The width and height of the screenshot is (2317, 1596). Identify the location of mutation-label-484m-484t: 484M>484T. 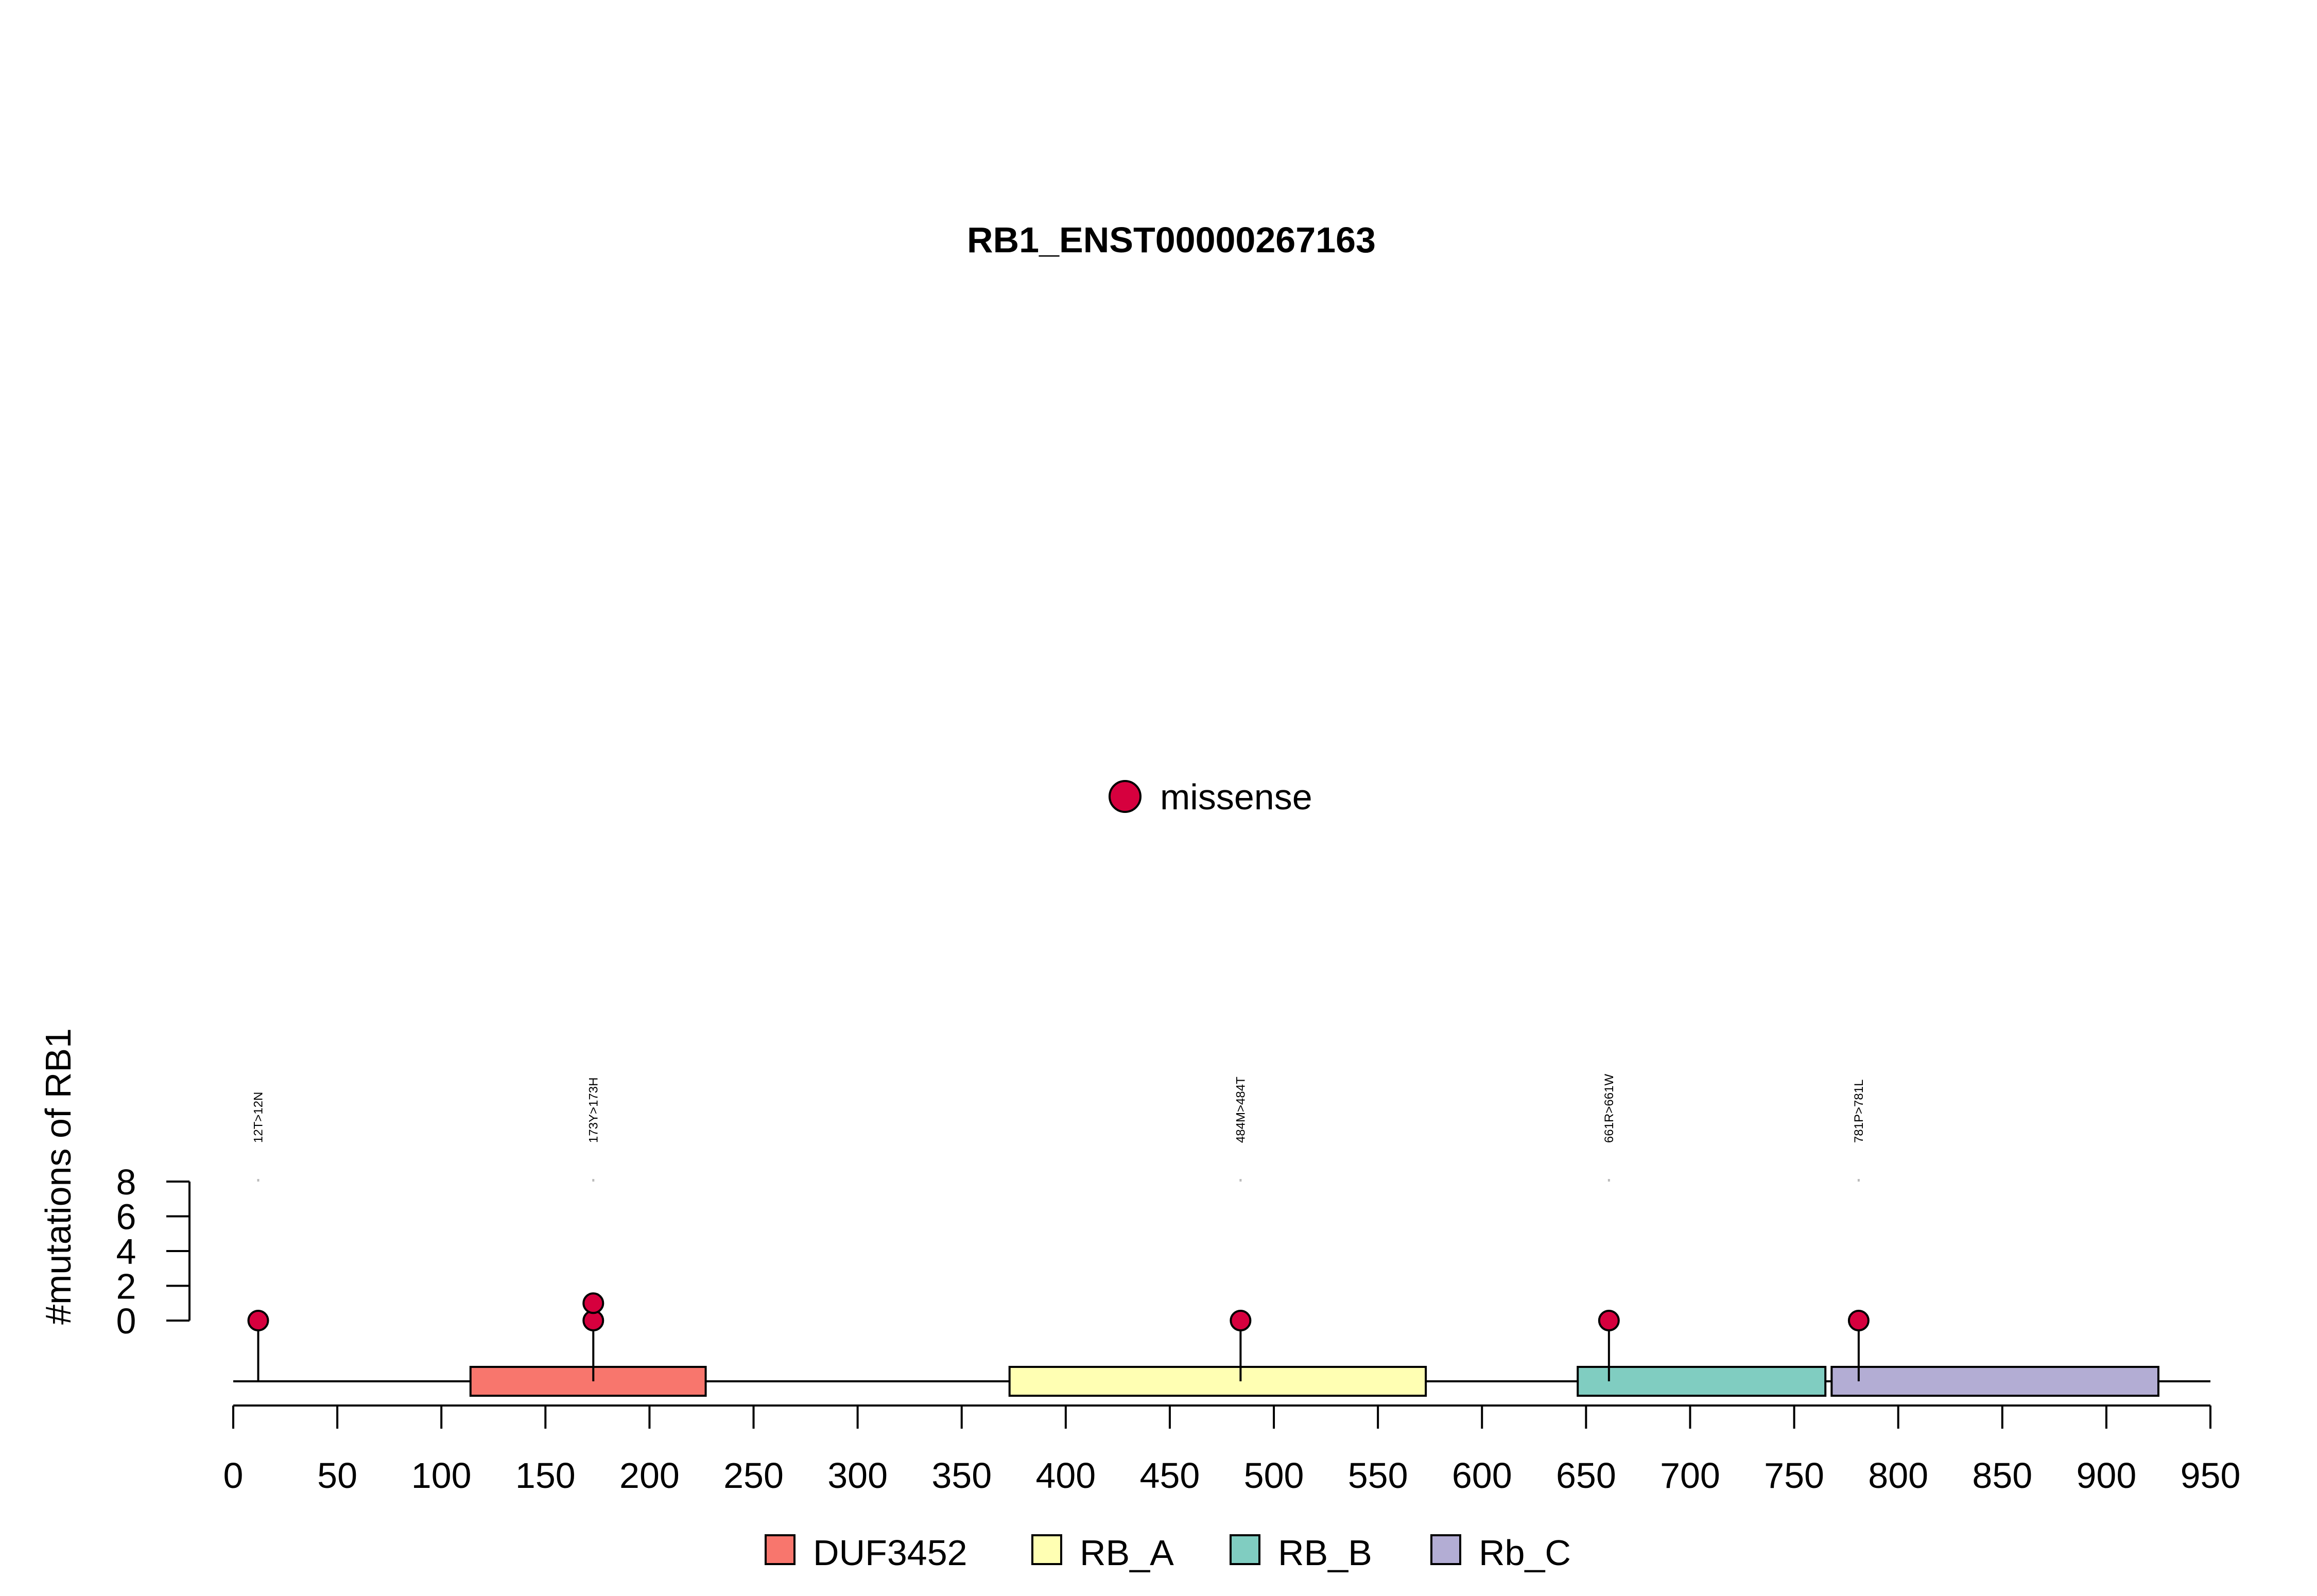
(1241, 1110).